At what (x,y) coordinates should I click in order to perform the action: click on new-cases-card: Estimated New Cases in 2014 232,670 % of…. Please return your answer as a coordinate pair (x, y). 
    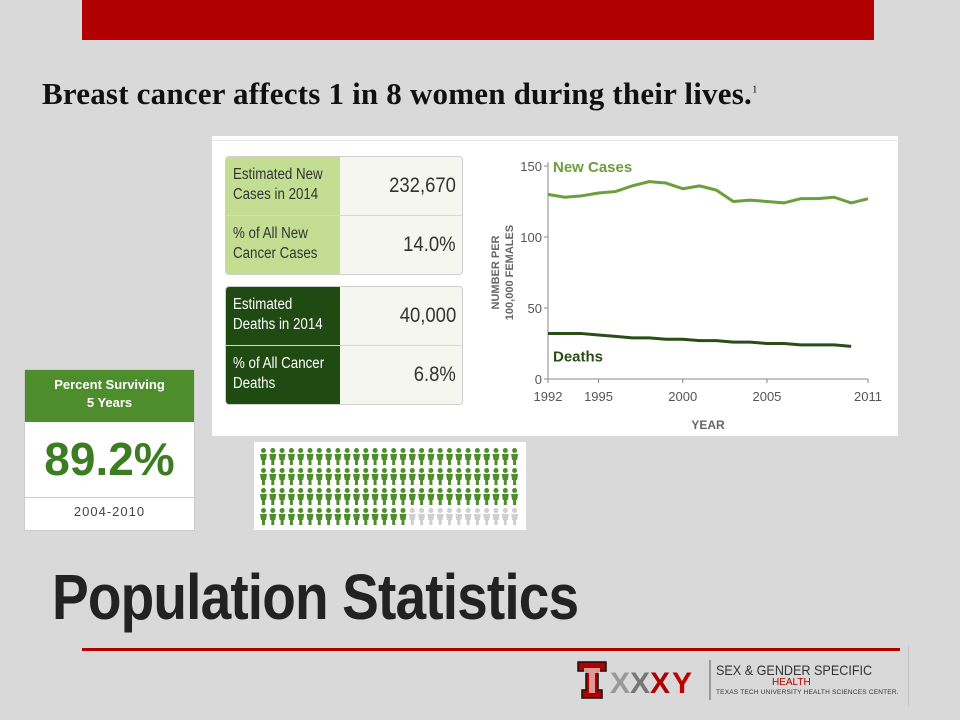
    Looking at the image, I should click on (344, 215).